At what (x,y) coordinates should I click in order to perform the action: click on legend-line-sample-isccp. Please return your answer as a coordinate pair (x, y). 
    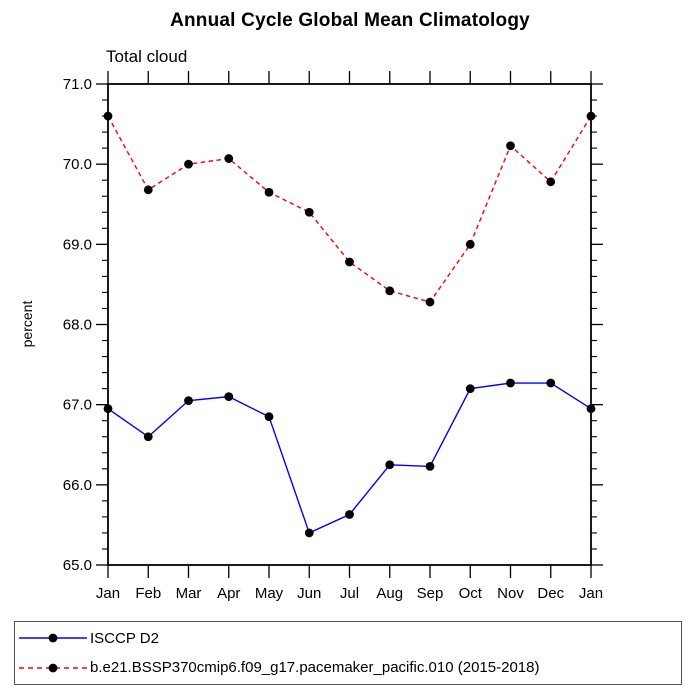
    Looking at the image, I should click on (53, 638).